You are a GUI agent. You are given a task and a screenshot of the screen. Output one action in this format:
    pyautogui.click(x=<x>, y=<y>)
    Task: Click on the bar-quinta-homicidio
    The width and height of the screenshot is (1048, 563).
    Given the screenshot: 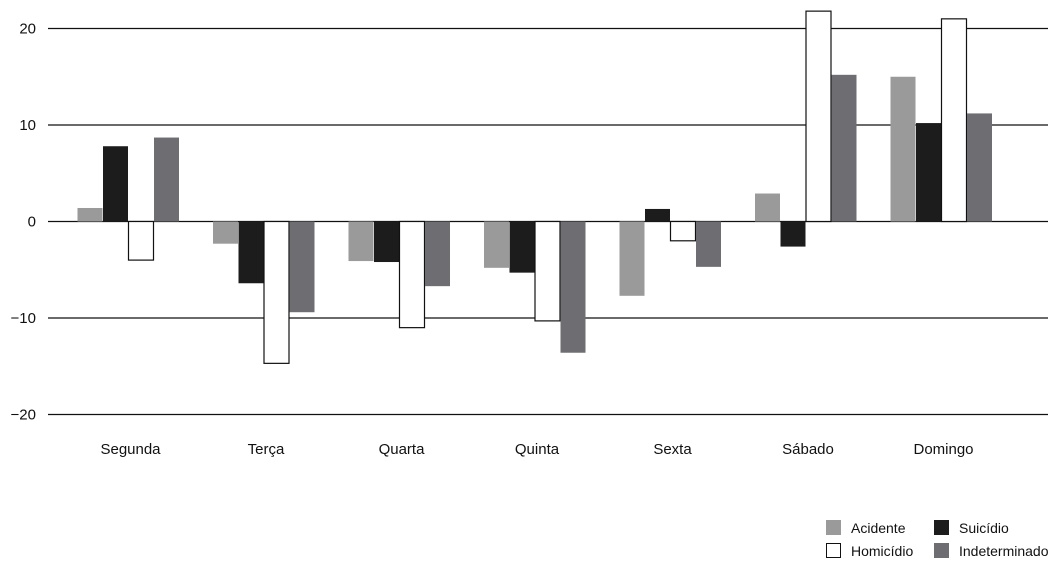 What is the action you would take?
    pyautogui.click(x=547, y=271)
    